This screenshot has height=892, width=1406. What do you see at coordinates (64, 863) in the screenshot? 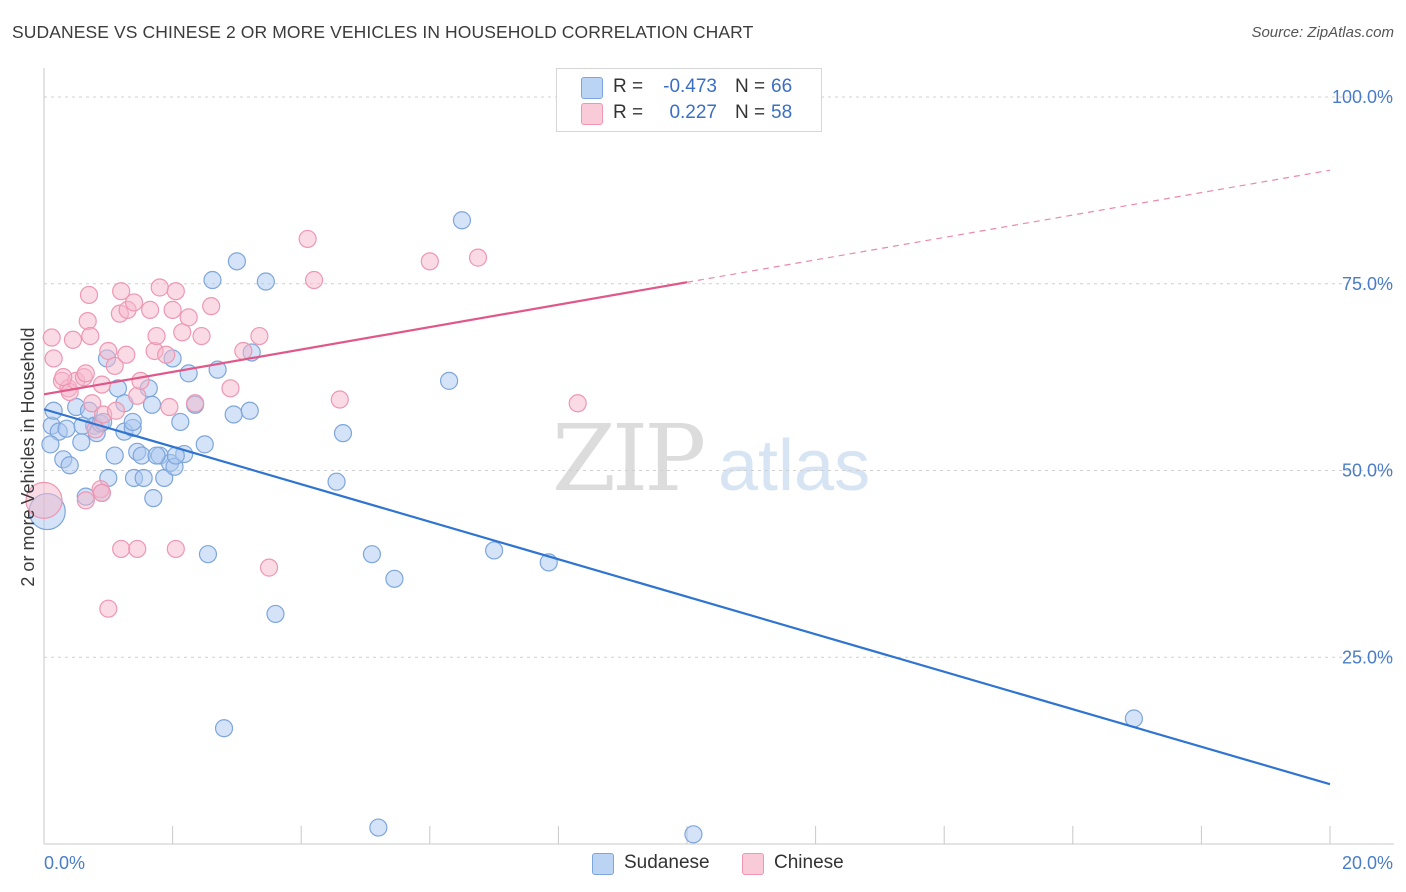
I see `x-tick-label: 0.0%` at bounding box center [64, 863].